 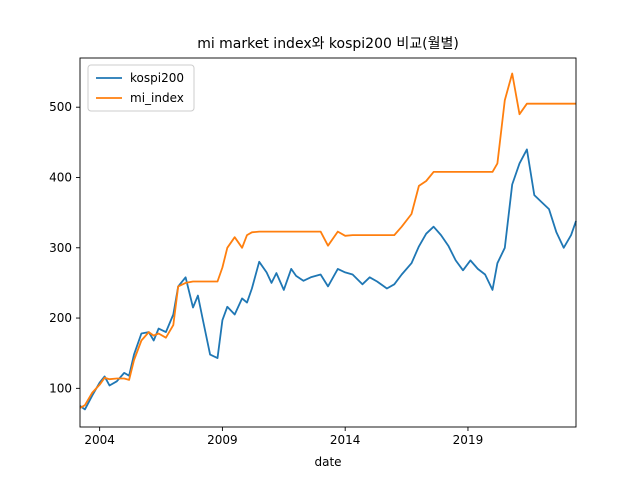 What do you see at coordinates (60, 318) in the screenshot?
I see `y-tick-label: 200` at bounding box center [60, 318].